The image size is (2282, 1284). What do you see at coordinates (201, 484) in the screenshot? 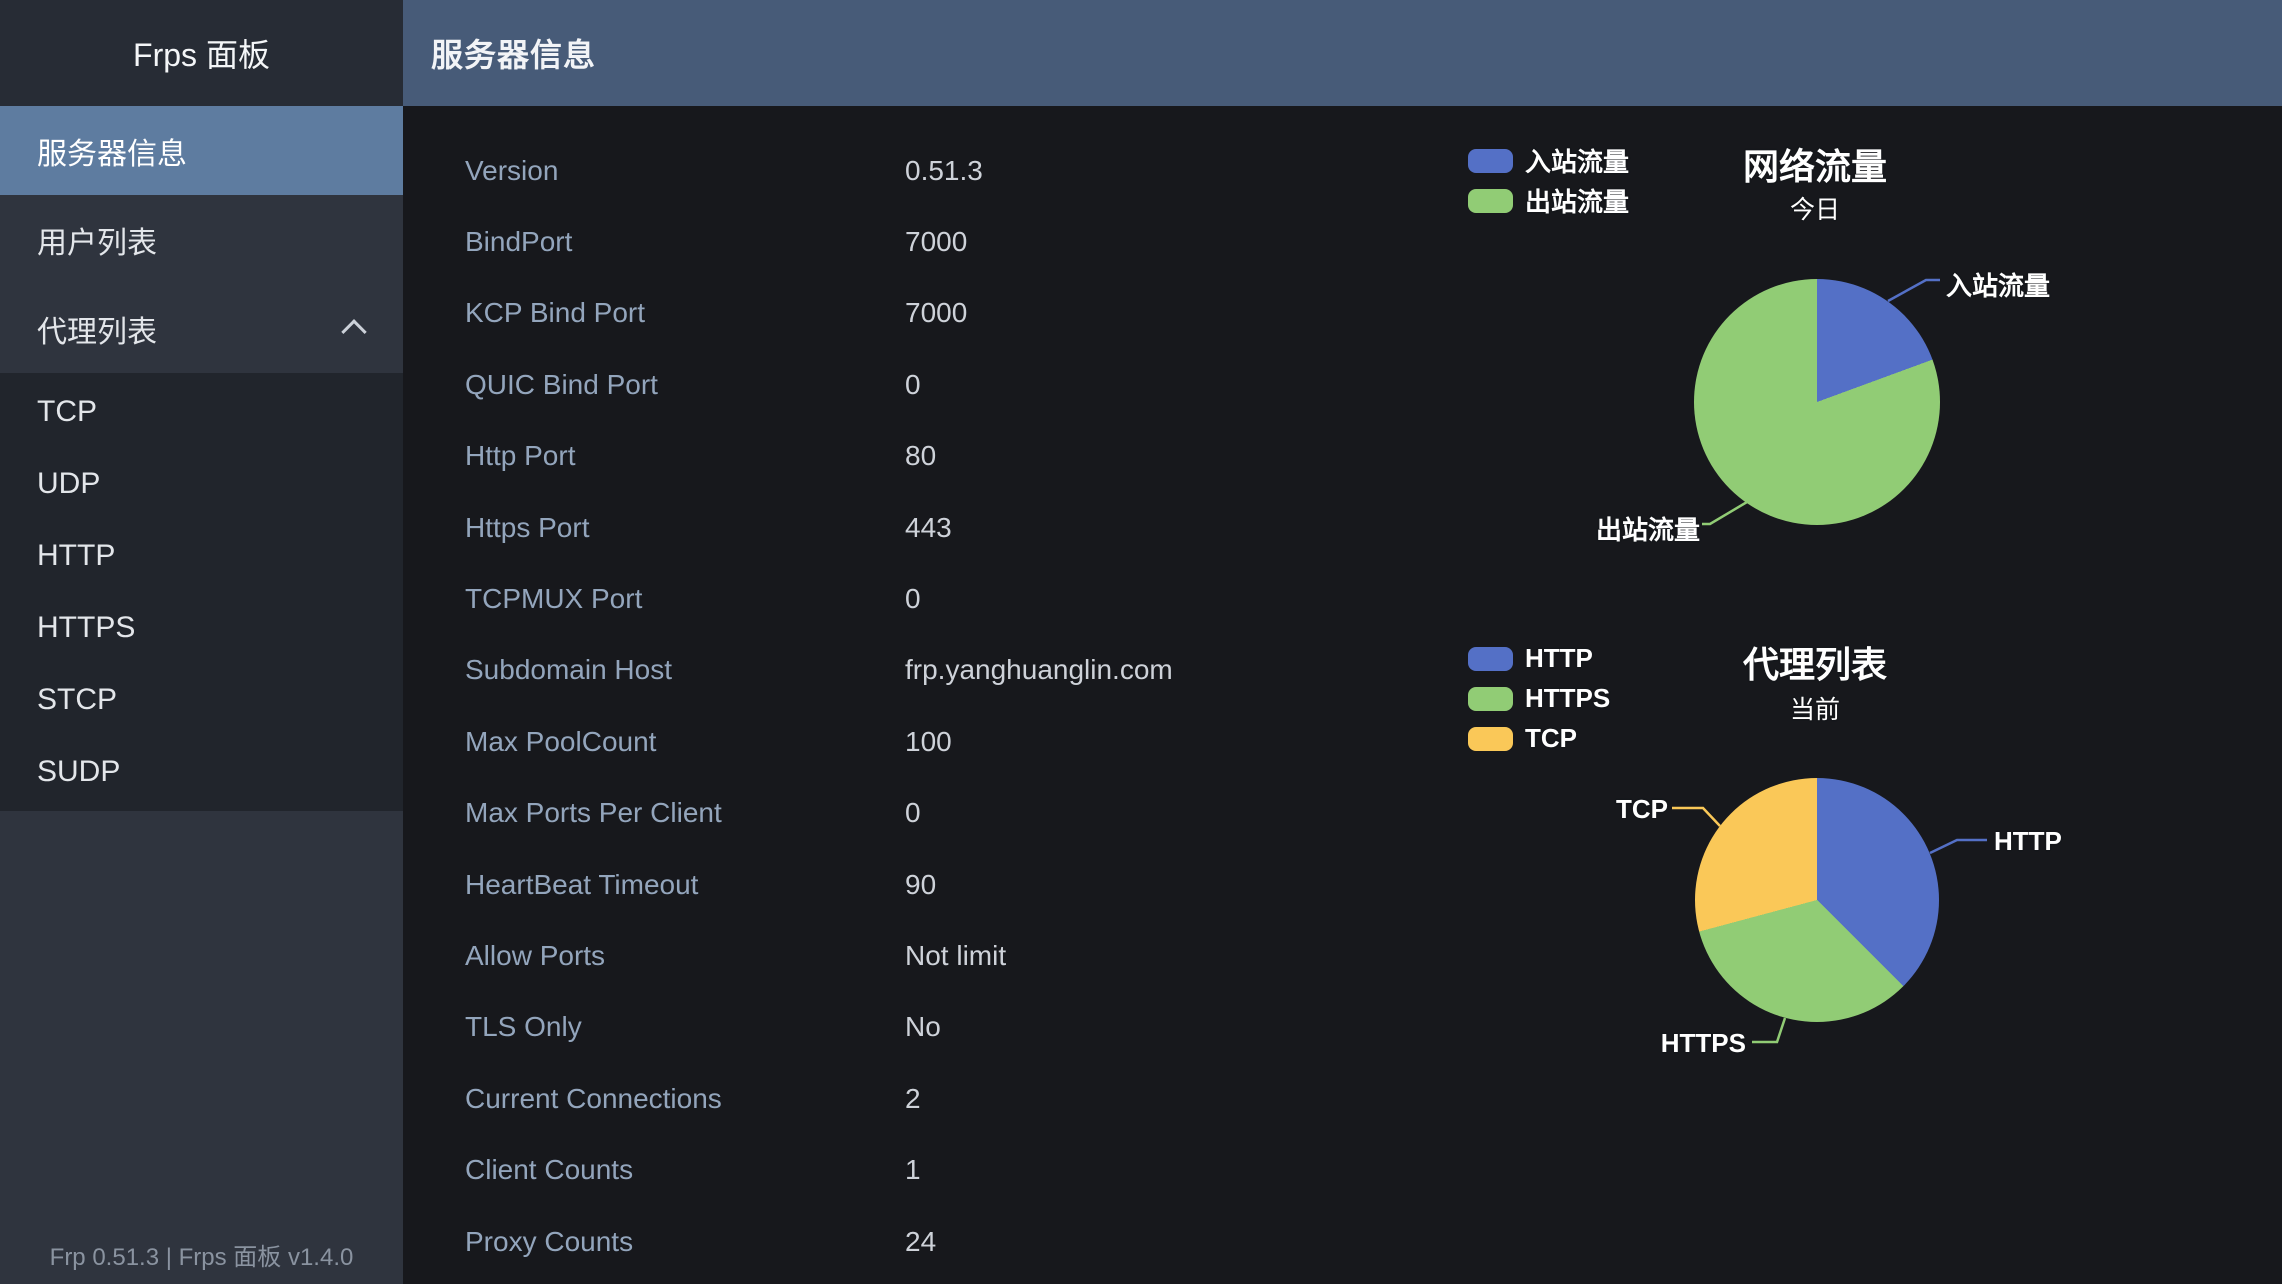
I see `sidebar-item-udp: UDP` at bounding box center [201, 484].